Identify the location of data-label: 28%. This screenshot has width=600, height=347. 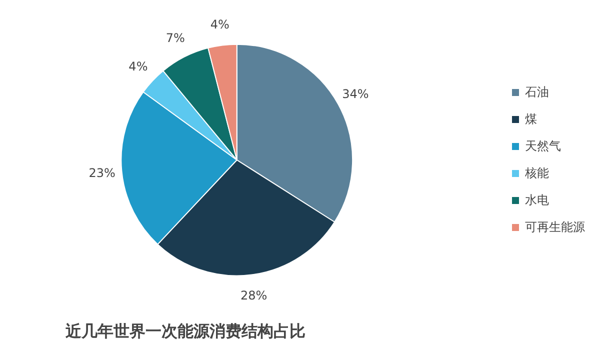
(254, 295).